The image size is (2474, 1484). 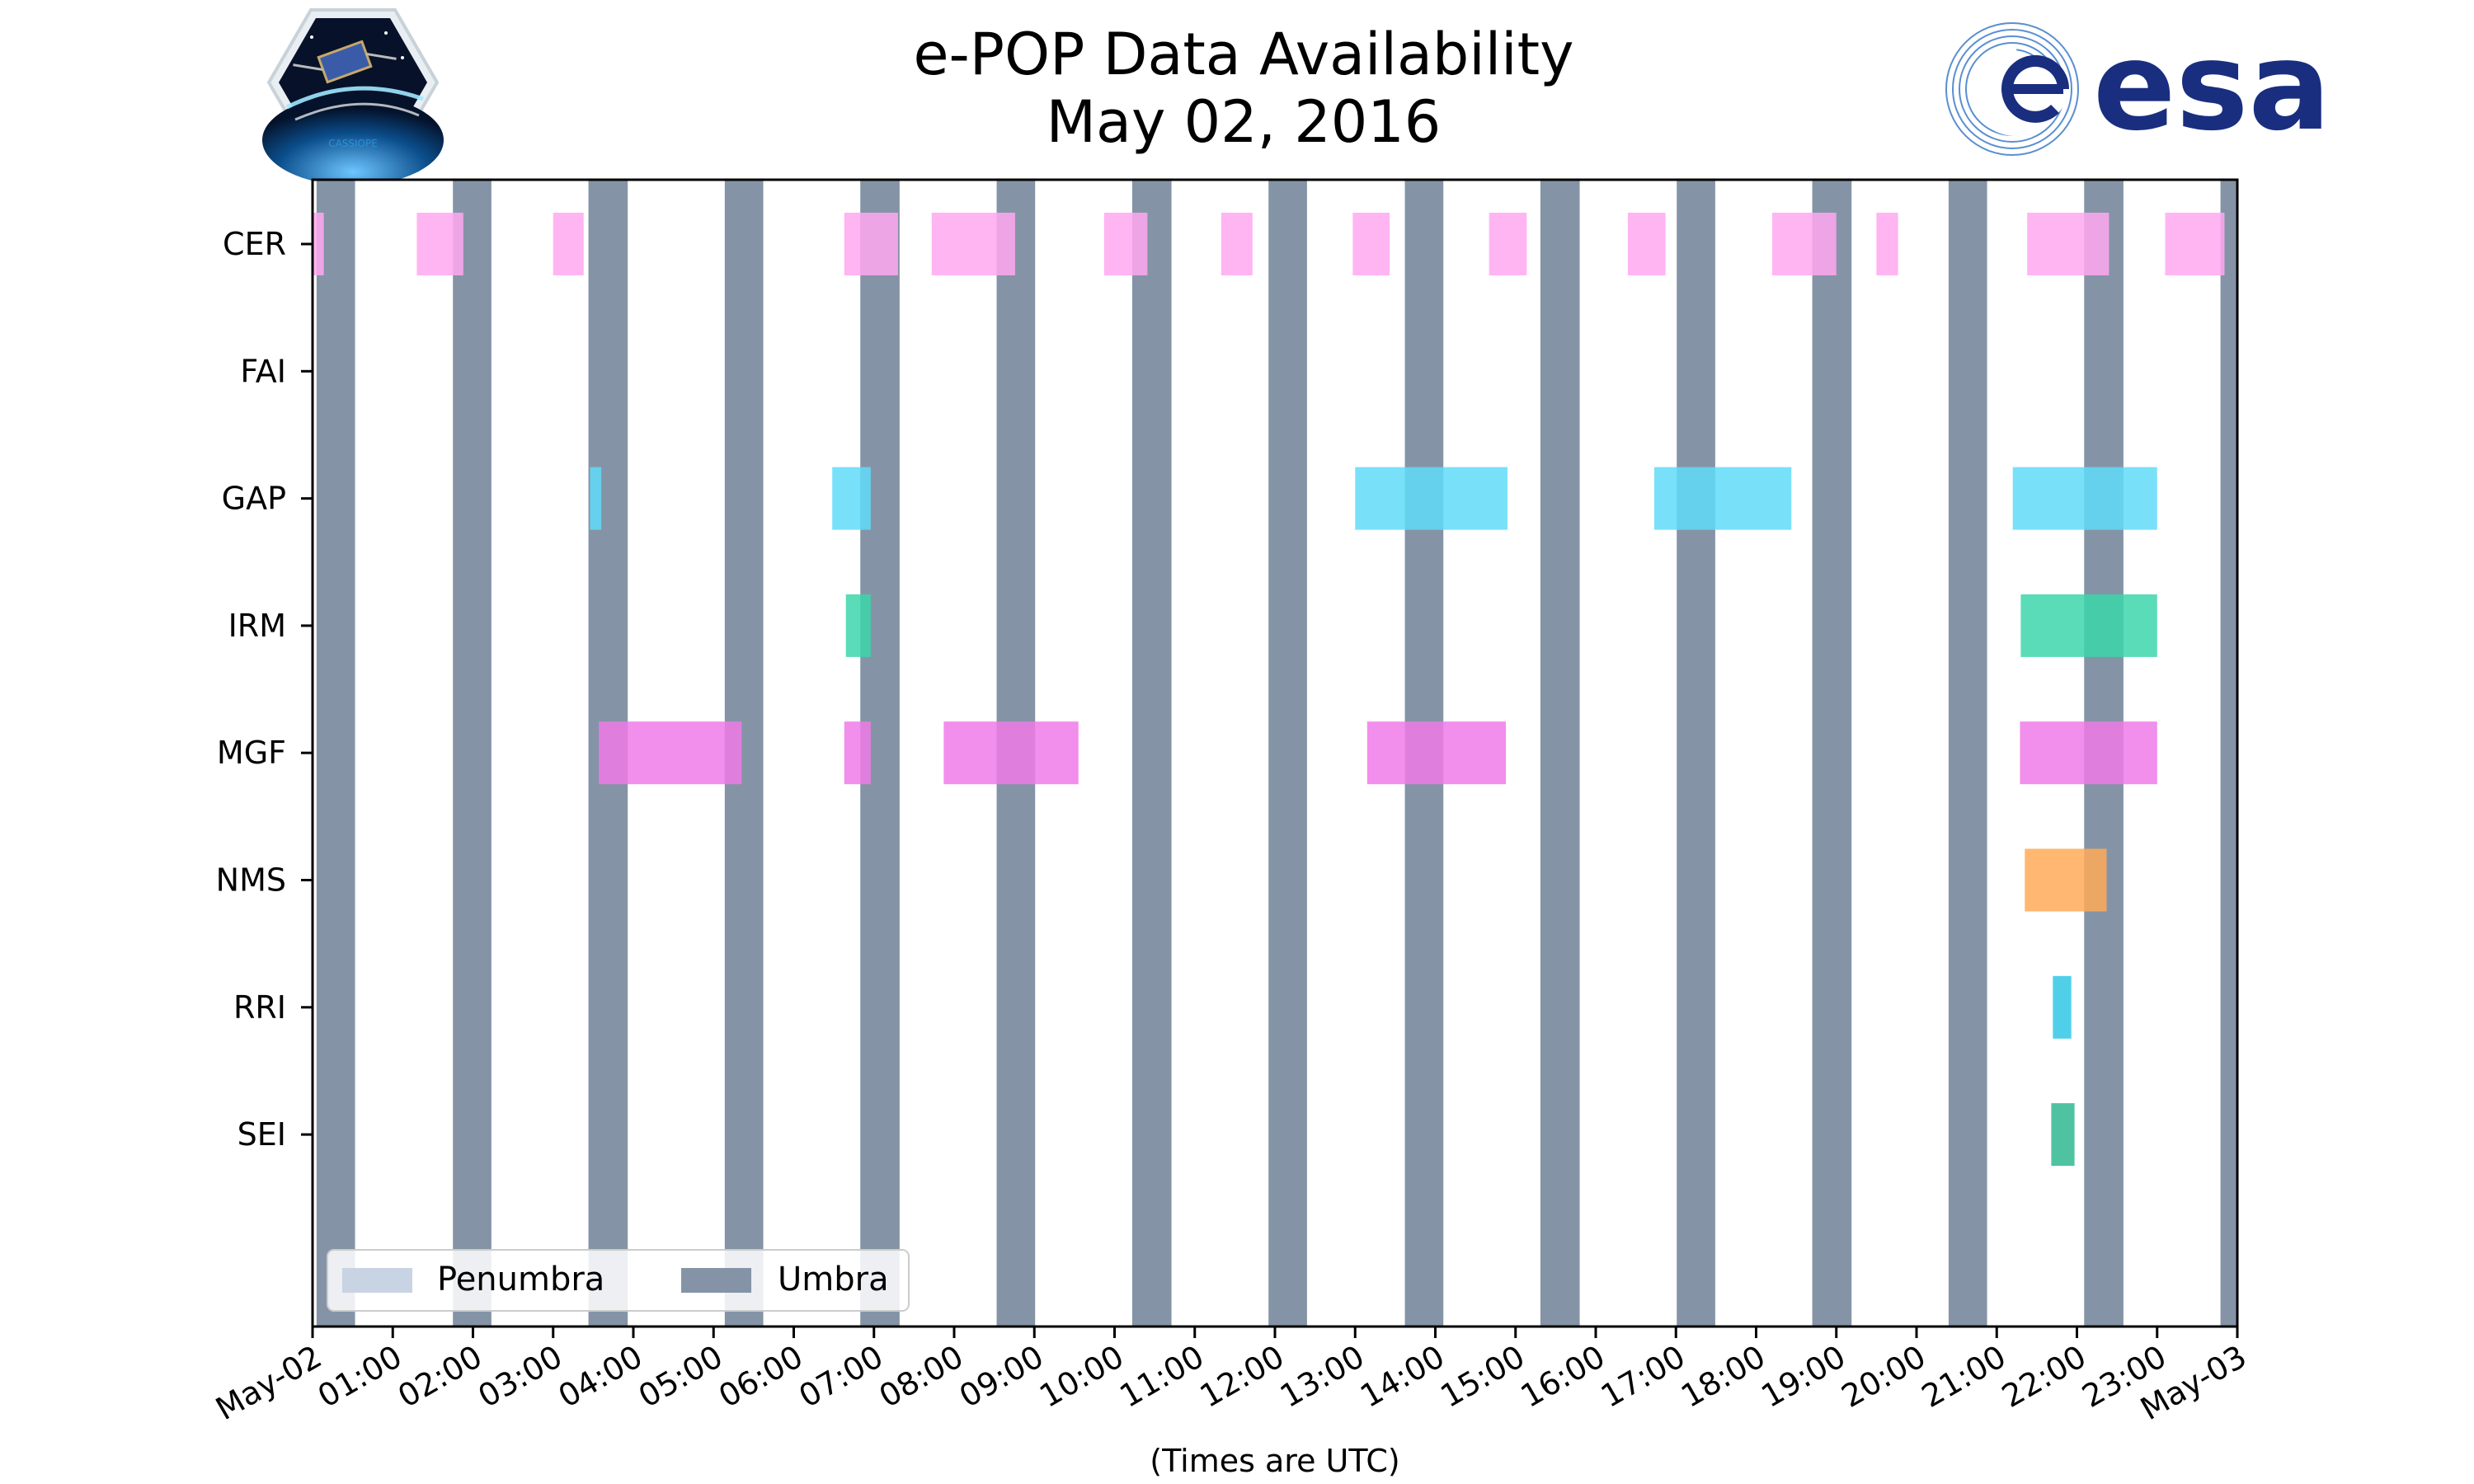 I want to click on x-tick-label: 11:00, so click(x=1161, y=1376).